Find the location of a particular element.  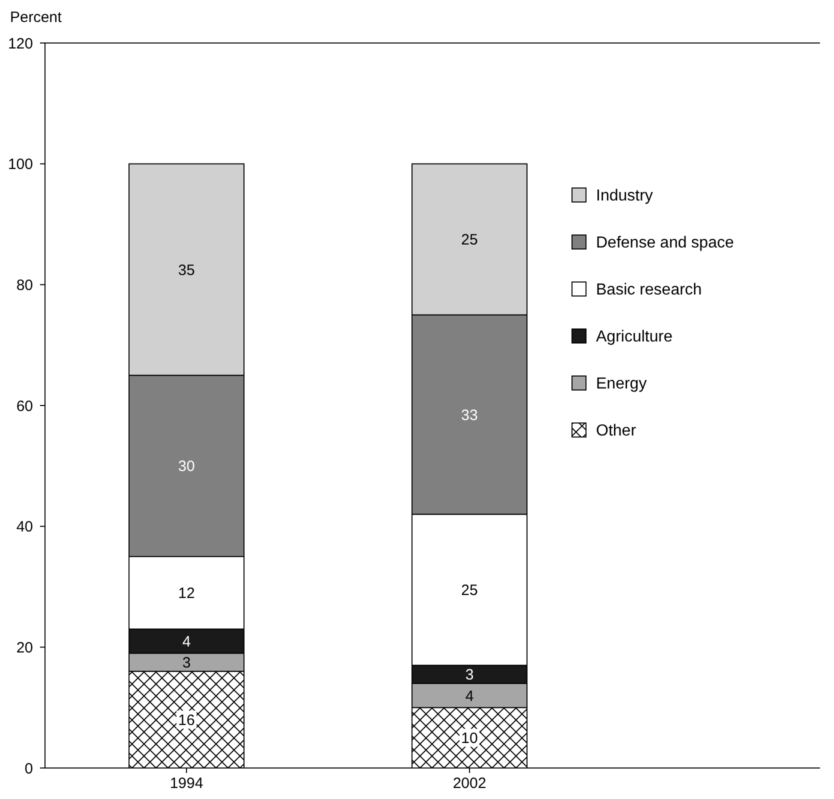

data-label: 12 is located at coordinates (186, 593).